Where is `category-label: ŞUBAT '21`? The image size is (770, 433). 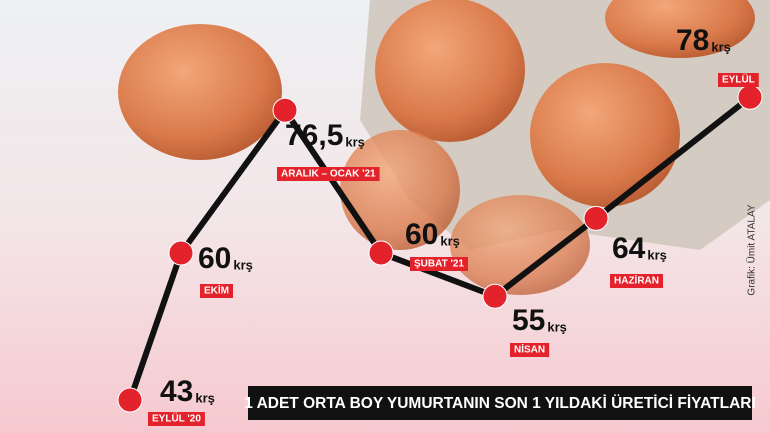 category-label: ŞUBAT '21 is located at coordinates (439, 264).